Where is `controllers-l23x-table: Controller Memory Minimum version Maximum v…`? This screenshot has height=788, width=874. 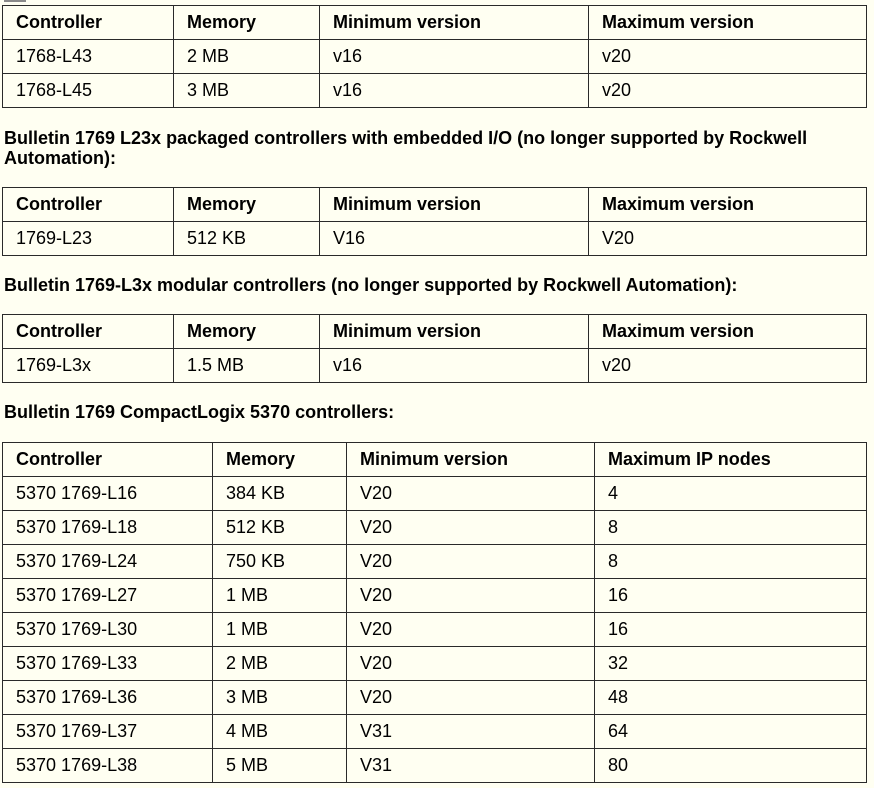 controllers-l23x-table: Controller Memory Minimum version Maximum v… is located at coordinates (434, 221).